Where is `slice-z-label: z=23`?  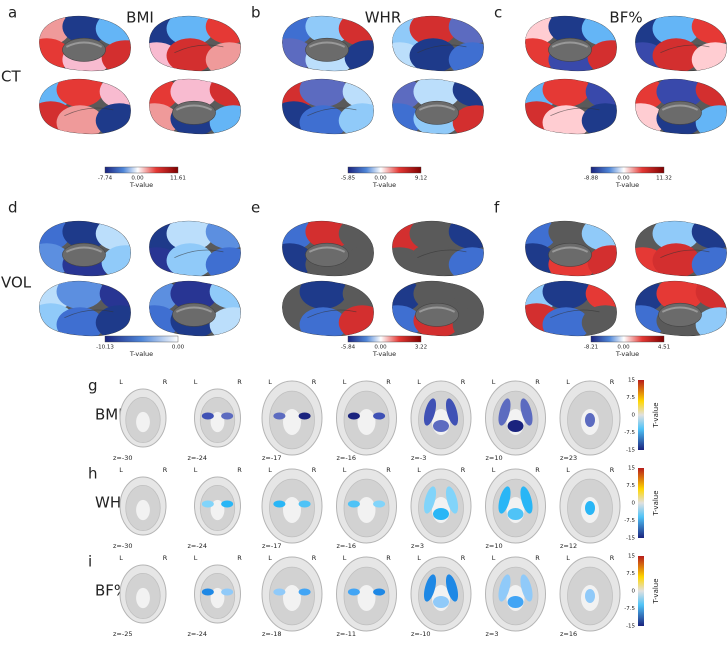
slice-z-label: z=23 is located at coordinates (568, 458).